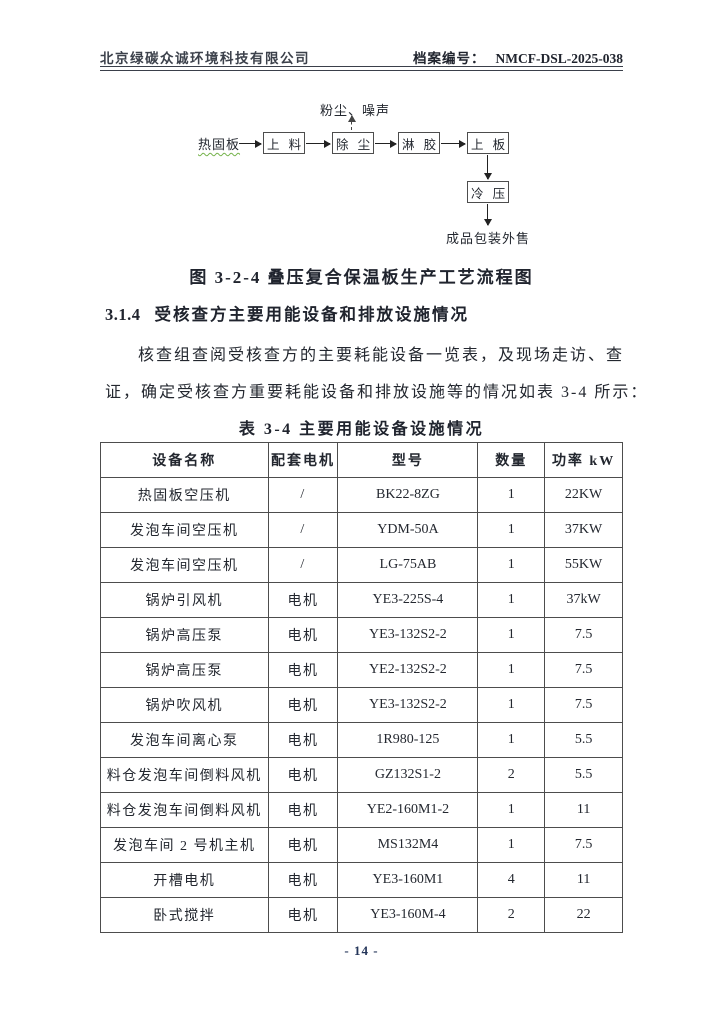  Describe the element at coordinates (583, 530) in the screenshot. I see `table-cell: 37KW` at that location.